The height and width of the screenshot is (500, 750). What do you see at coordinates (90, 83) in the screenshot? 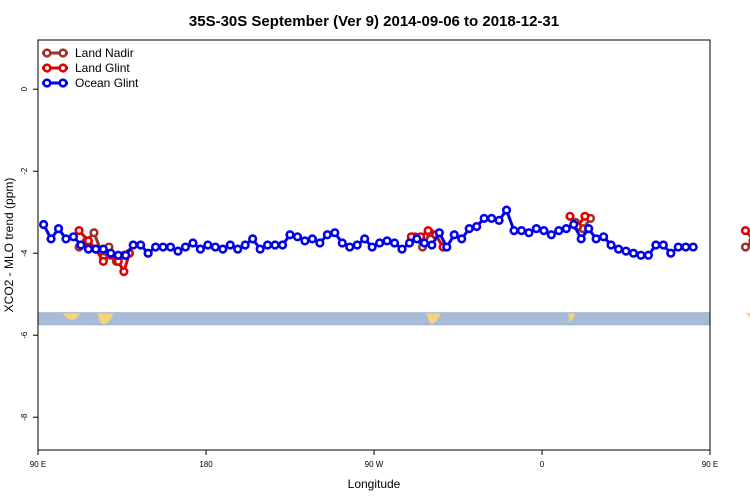
I see `legend-item: Ocean Glint` at bounding box center [90, 83].